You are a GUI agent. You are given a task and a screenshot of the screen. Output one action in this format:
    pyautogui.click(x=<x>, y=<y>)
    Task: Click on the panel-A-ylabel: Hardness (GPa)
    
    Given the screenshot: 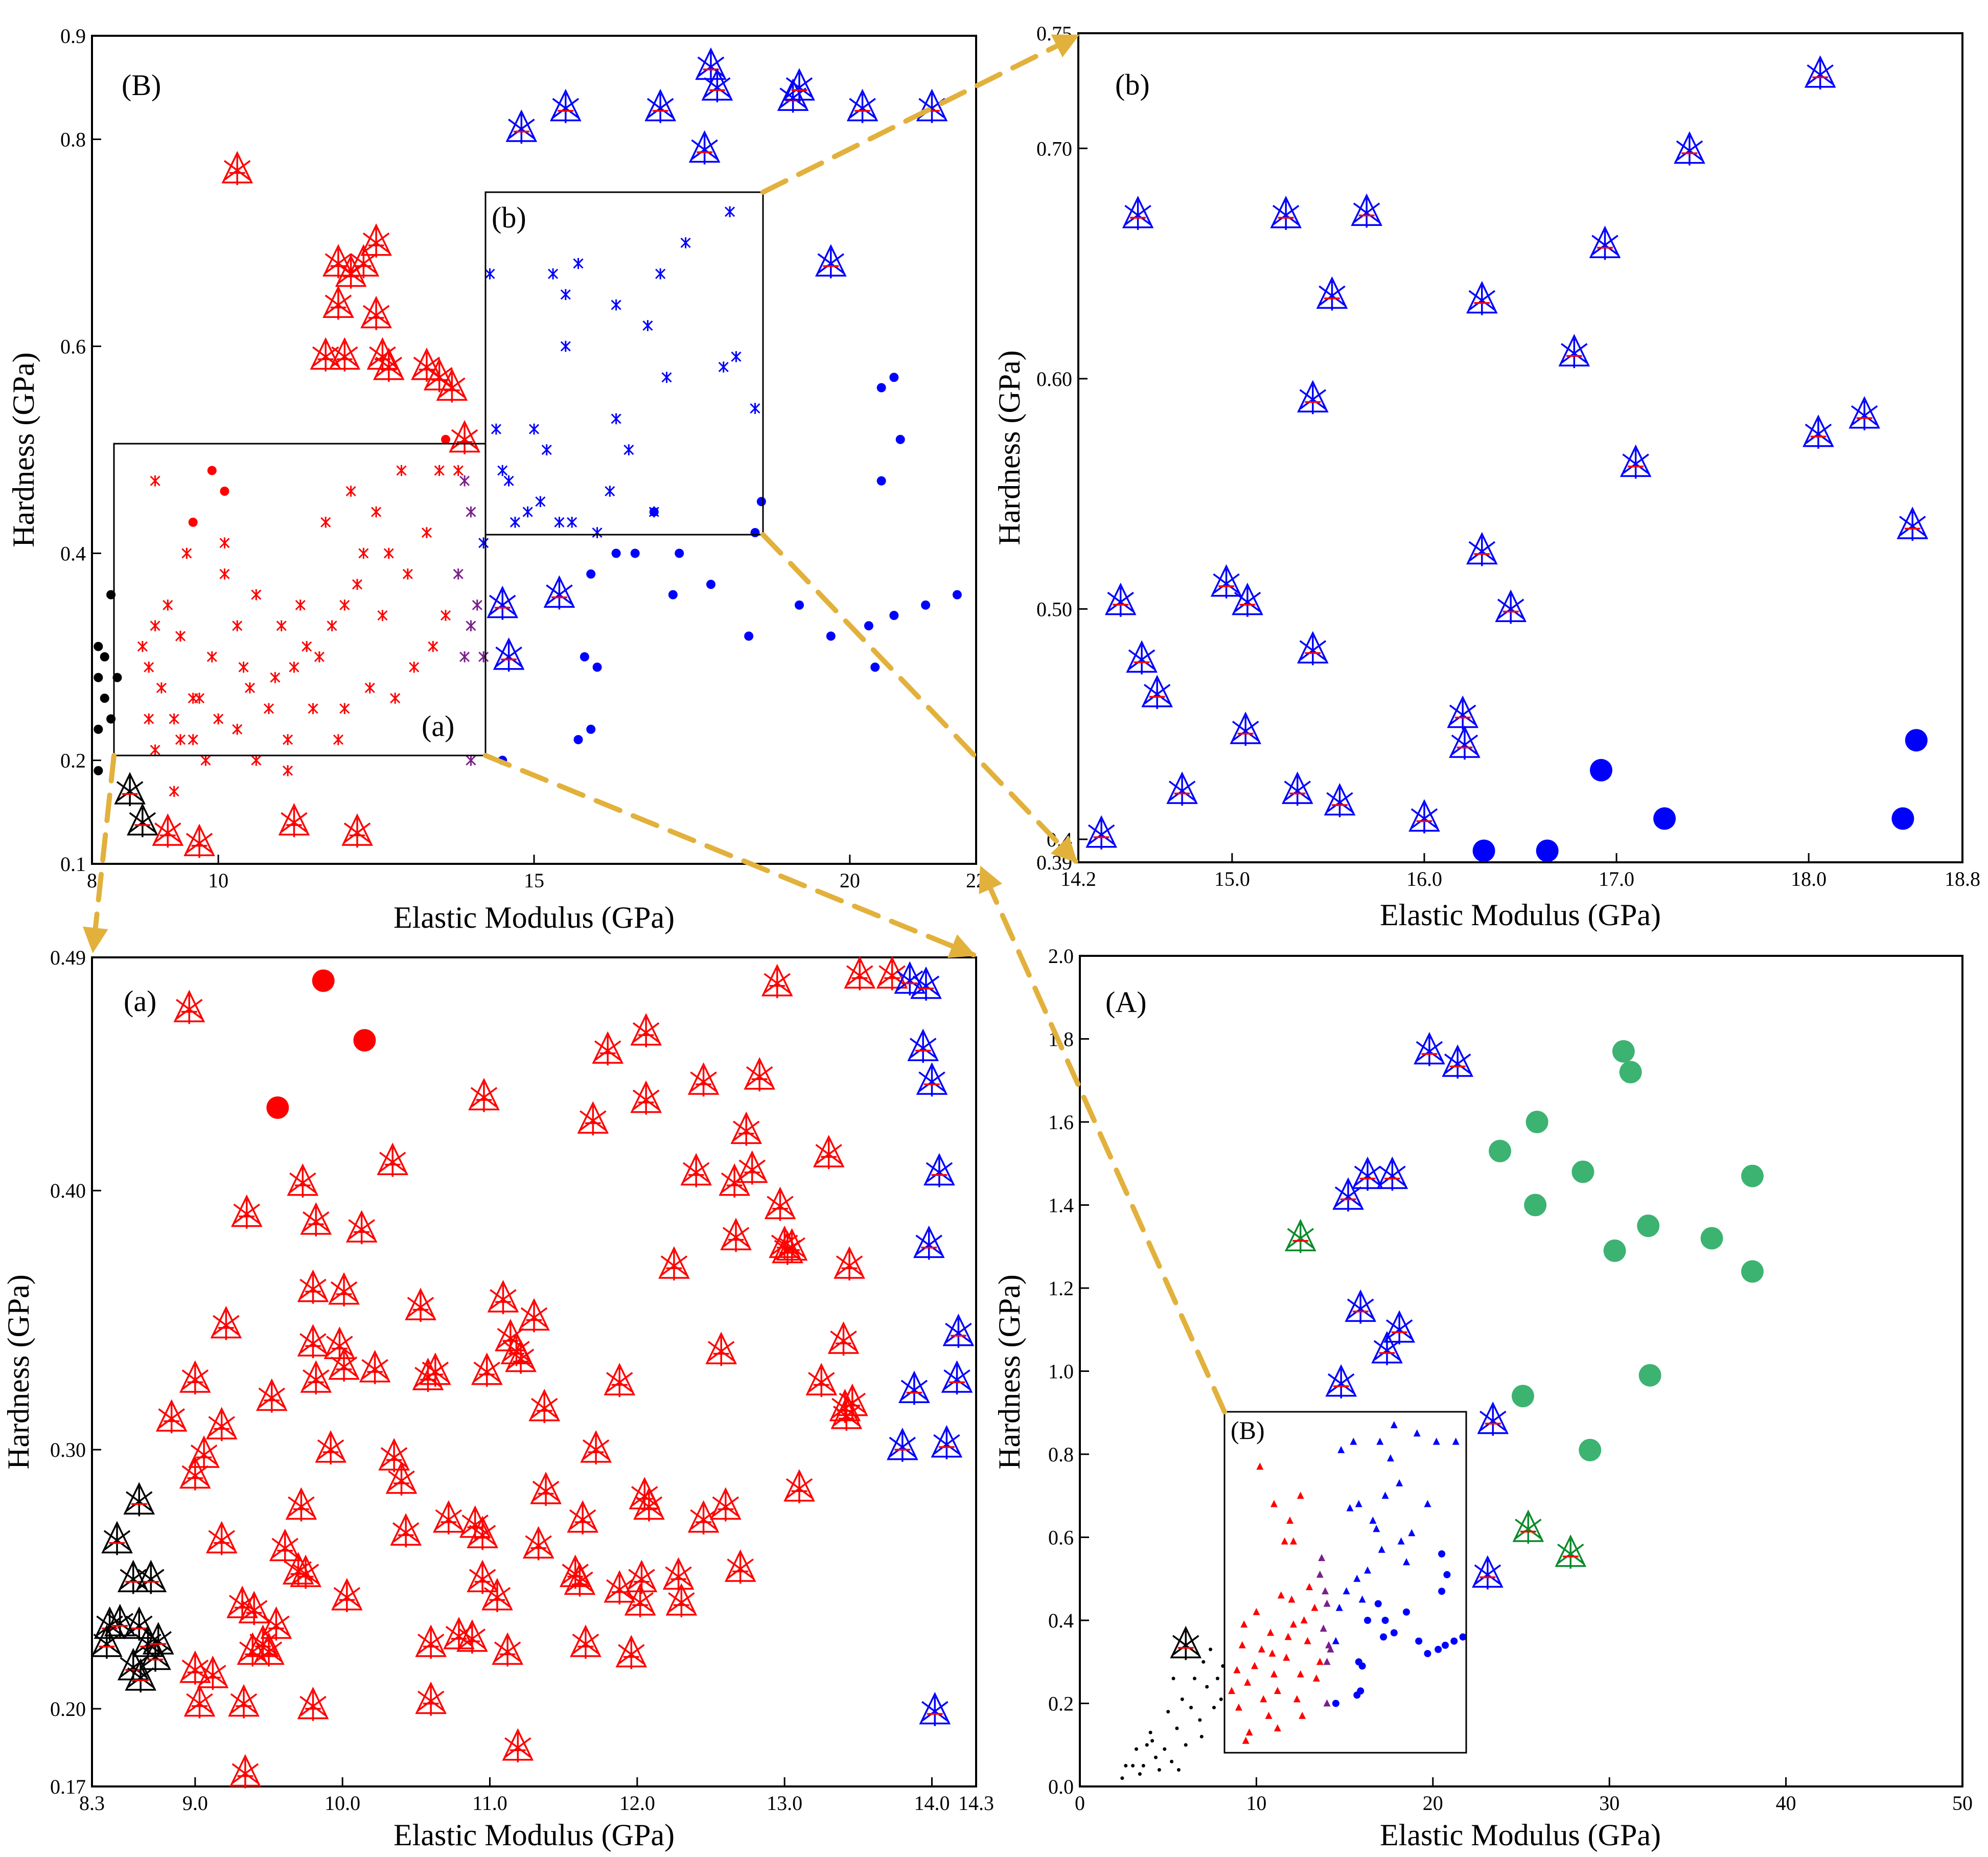 What is the action you would take?
    pyautogui.click(x=1009, y=1372)
    